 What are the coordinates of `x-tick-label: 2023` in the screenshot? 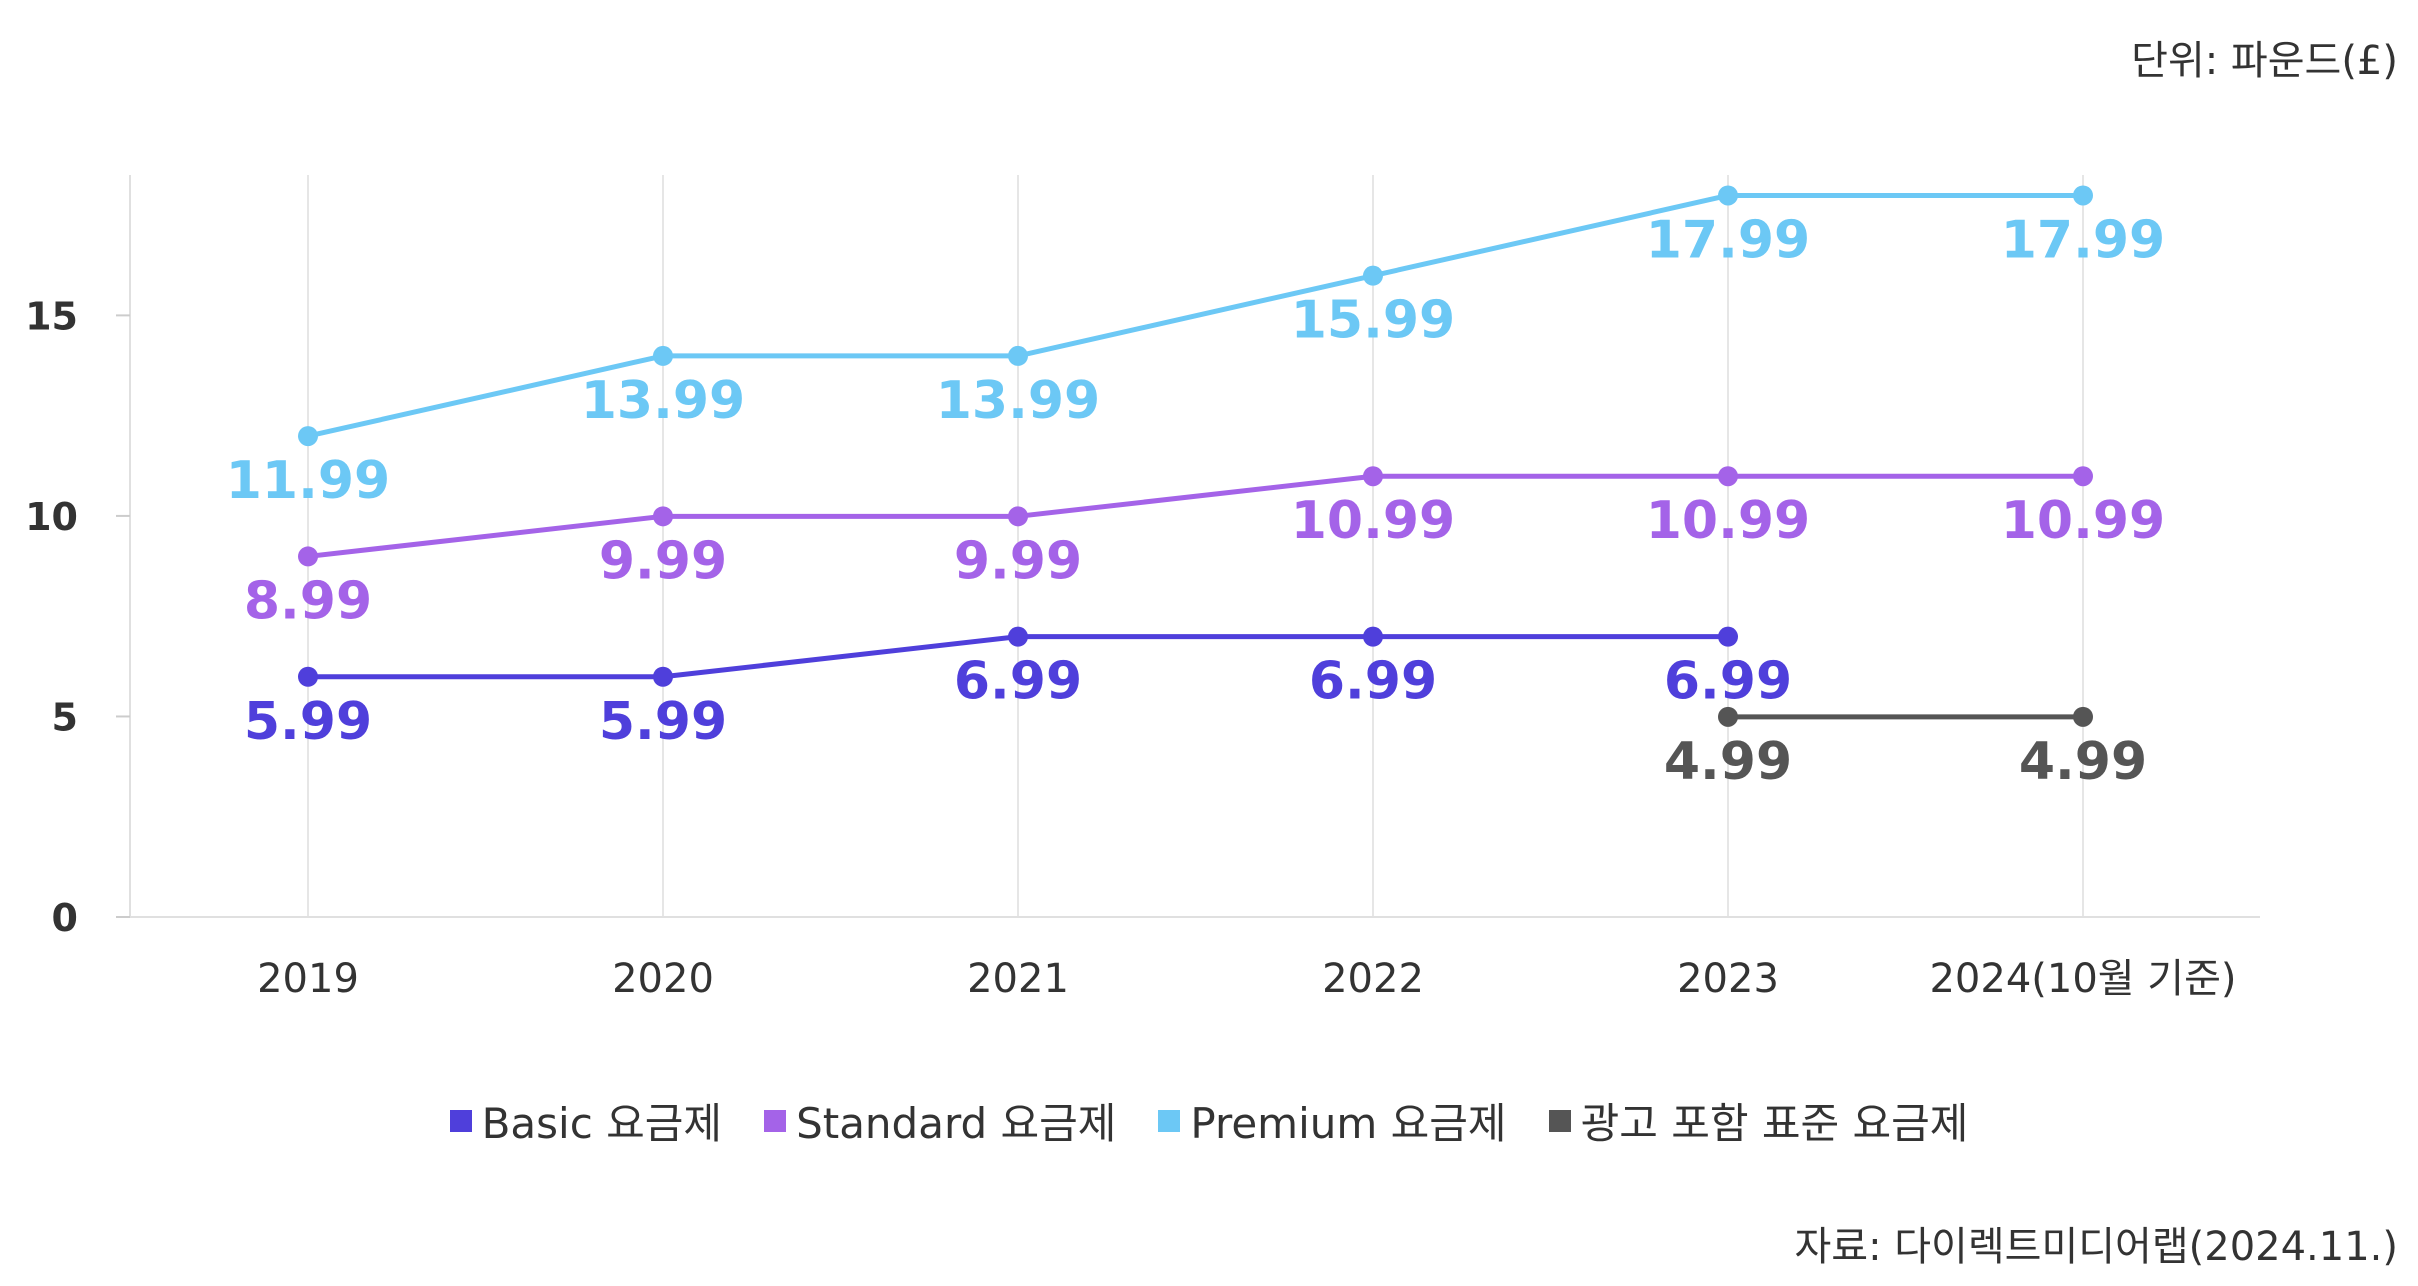 It's located at (1728, 979).